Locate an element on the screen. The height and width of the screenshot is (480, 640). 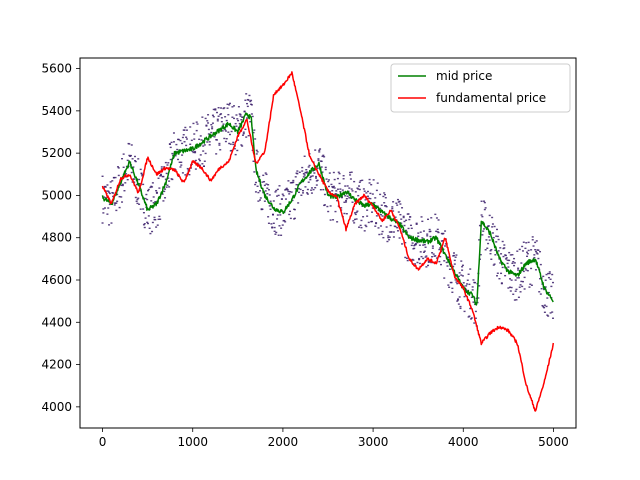
y-tick-label: 5400 is located at coordinates (56, 111).